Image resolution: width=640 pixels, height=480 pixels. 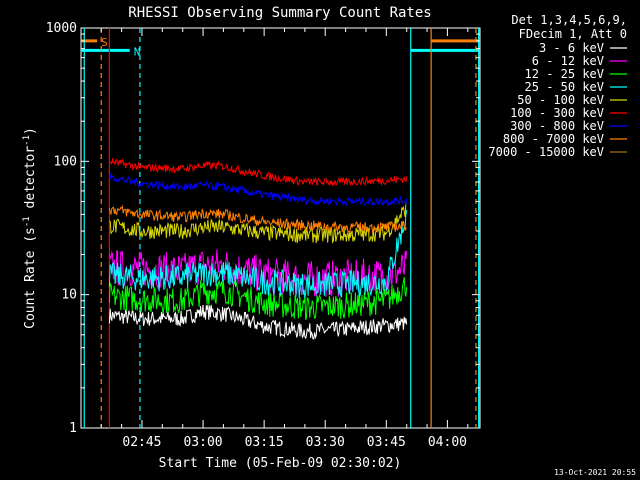 What do you see at coordinates (73, 428) in the screenshot?
I see `y-tick-label: 1` at bounding box center [73, 428].